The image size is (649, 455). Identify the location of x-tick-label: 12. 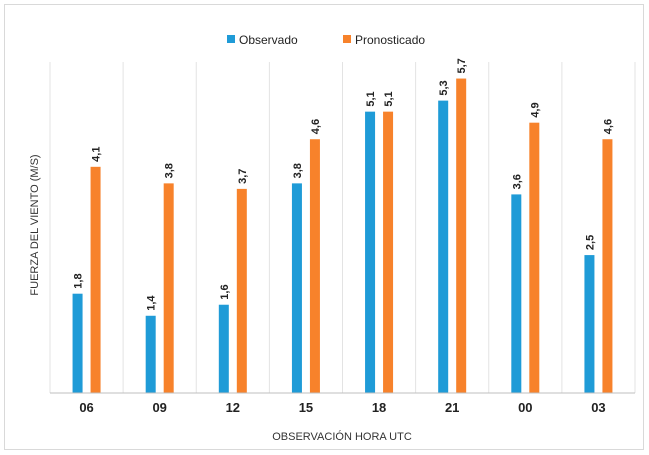
(233, 407).